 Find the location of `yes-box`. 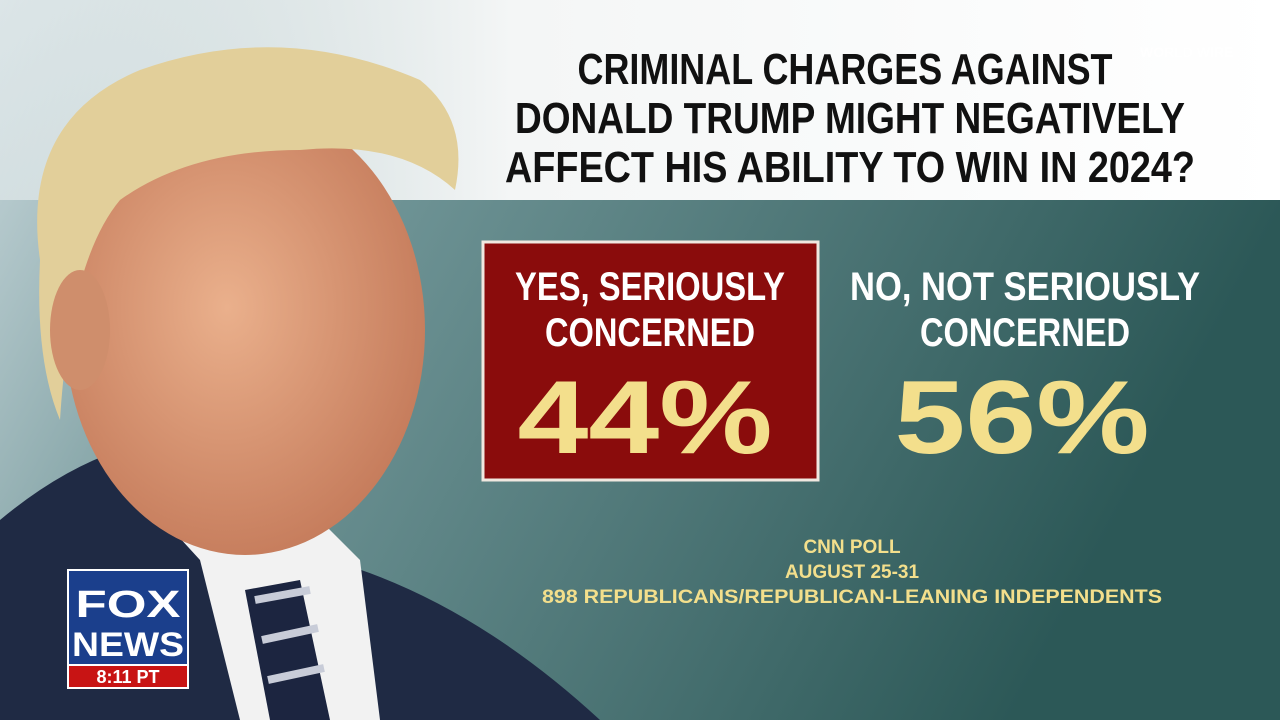

yes-box is located at coordinates (650, 361).